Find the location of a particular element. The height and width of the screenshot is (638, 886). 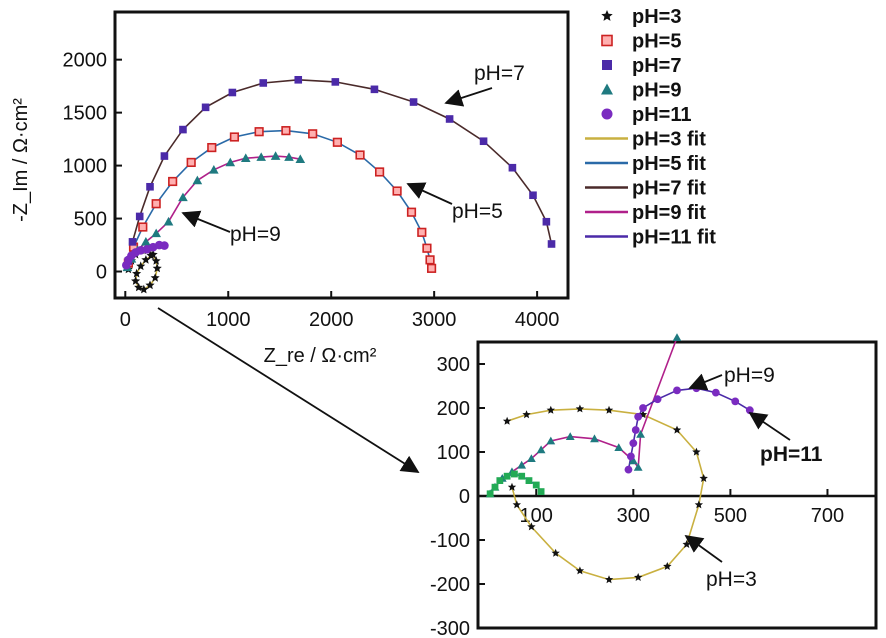

main-annot-ph5: pH=5 is located at coordinates (477, 211).